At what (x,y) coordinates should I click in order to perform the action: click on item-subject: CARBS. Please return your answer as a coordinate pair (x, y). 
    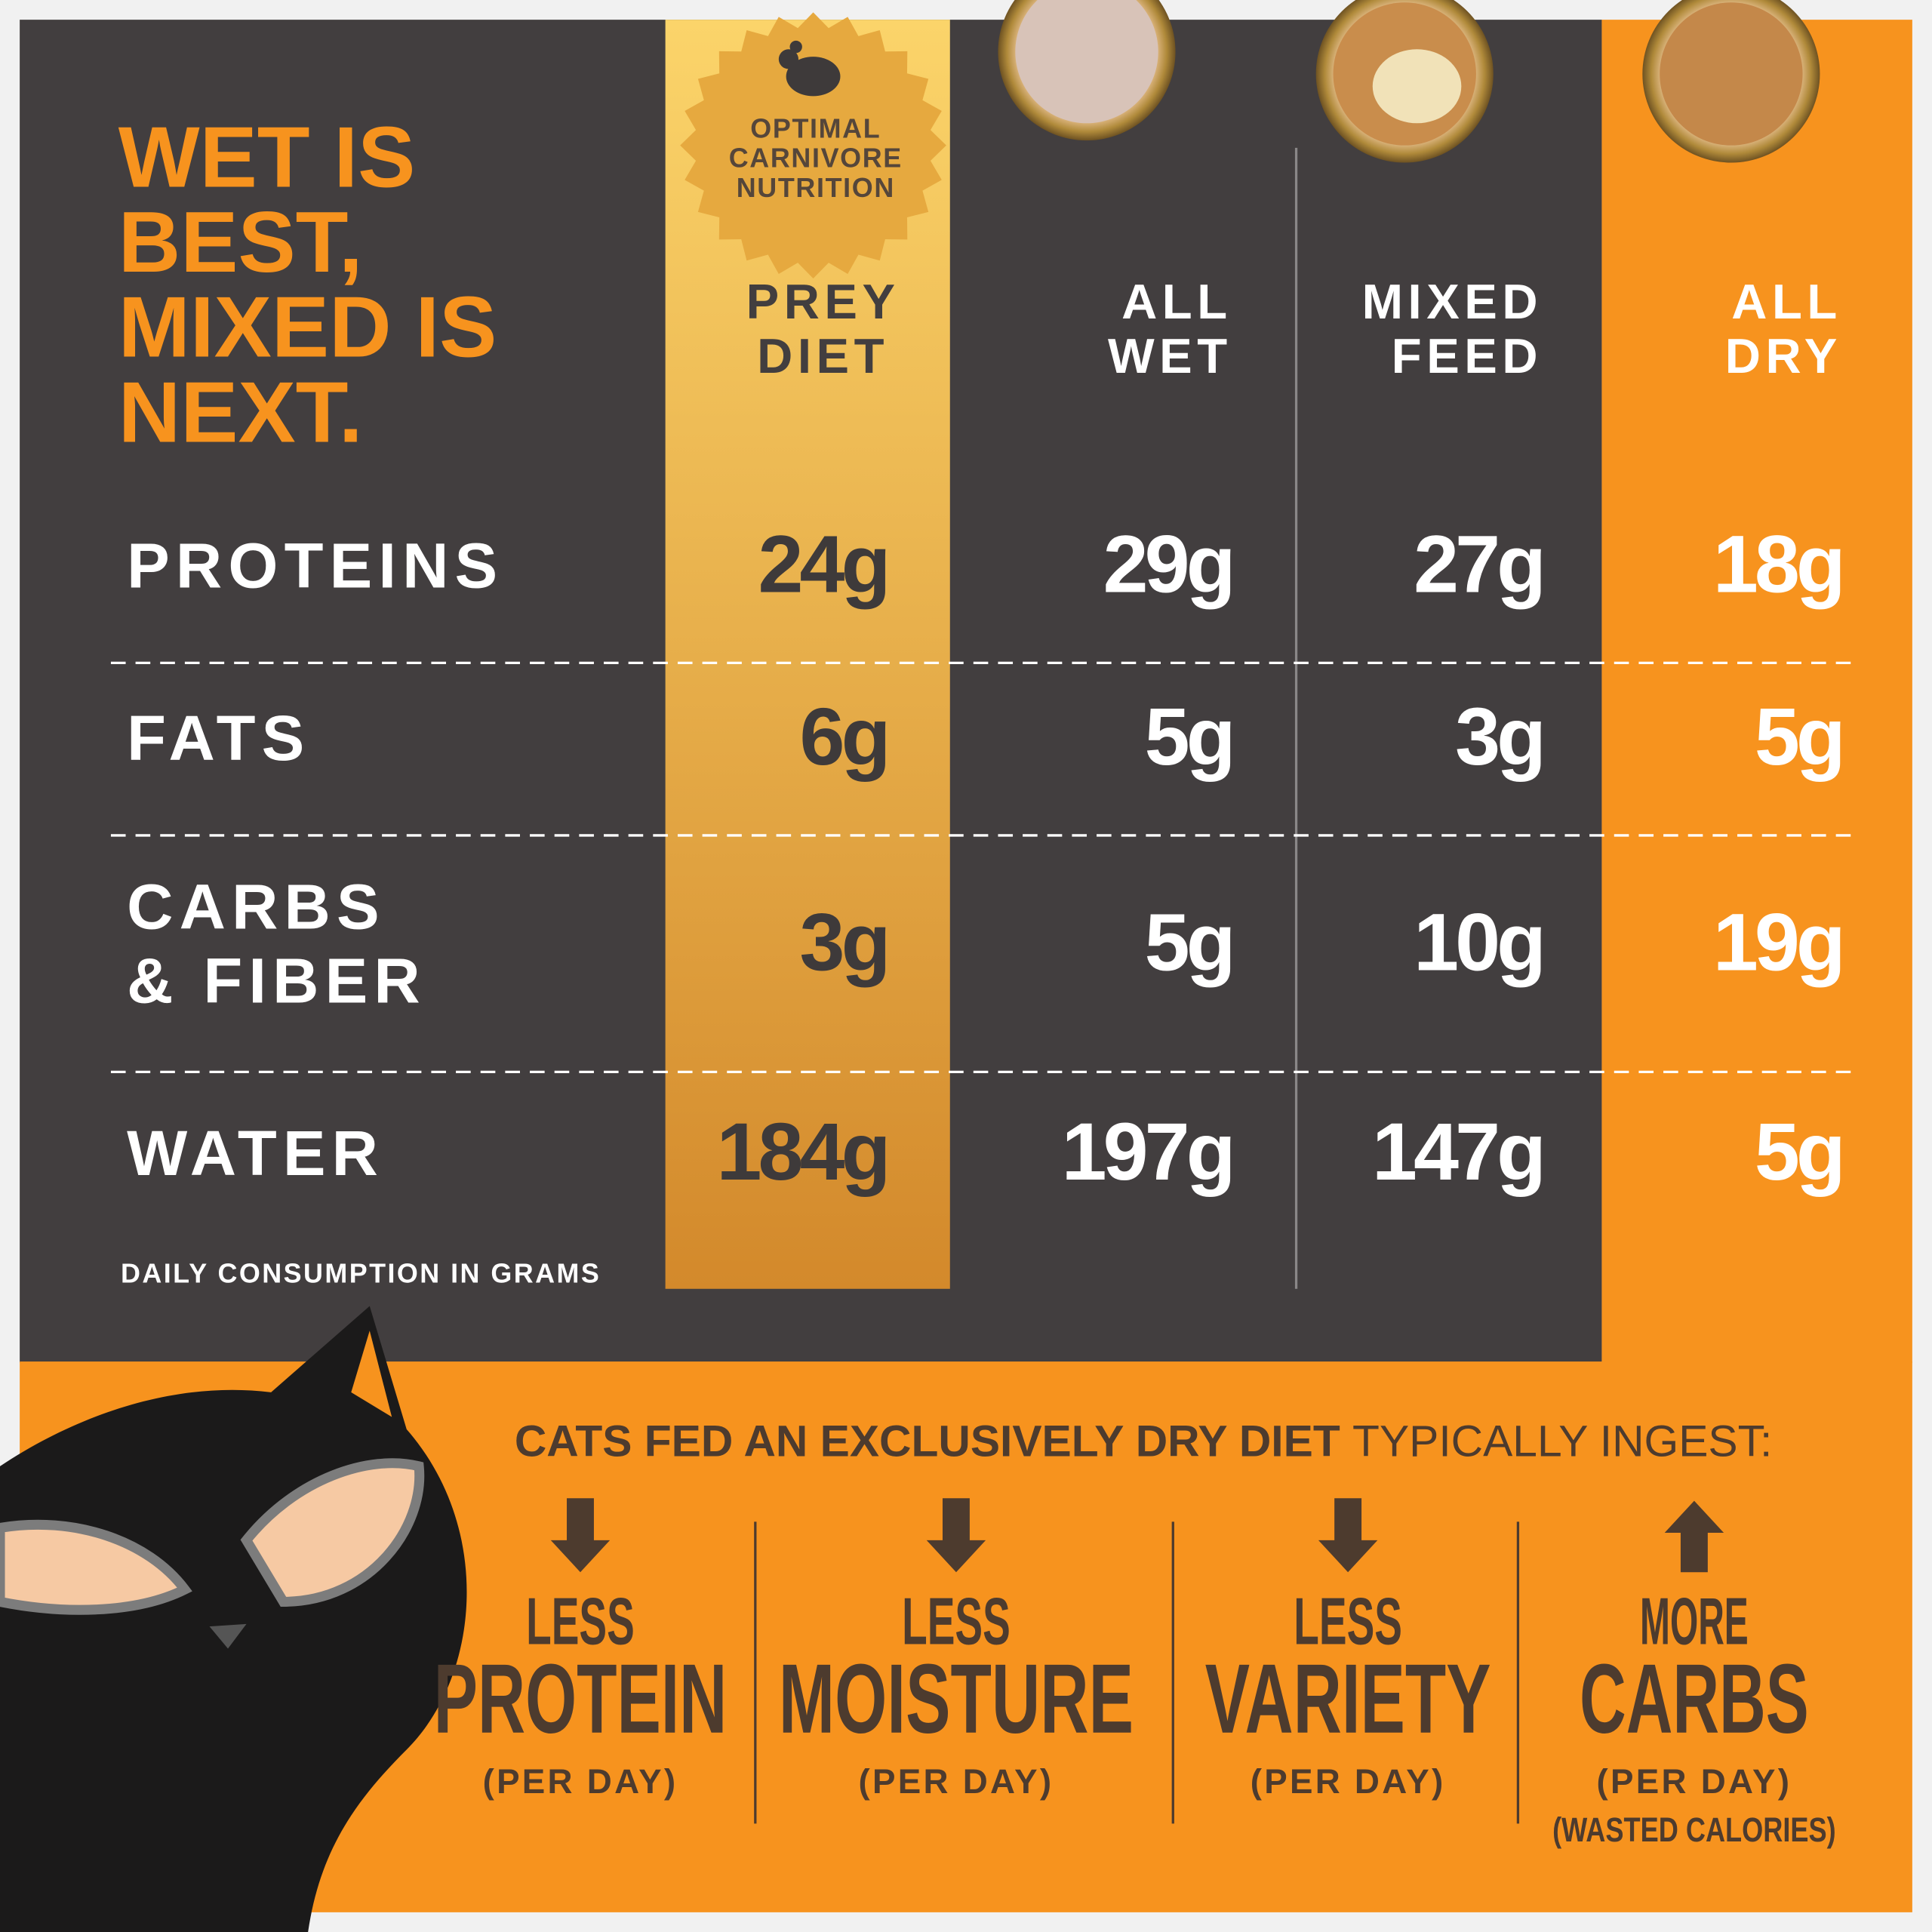
    Looking at the image, I should click on (1694, 1699).